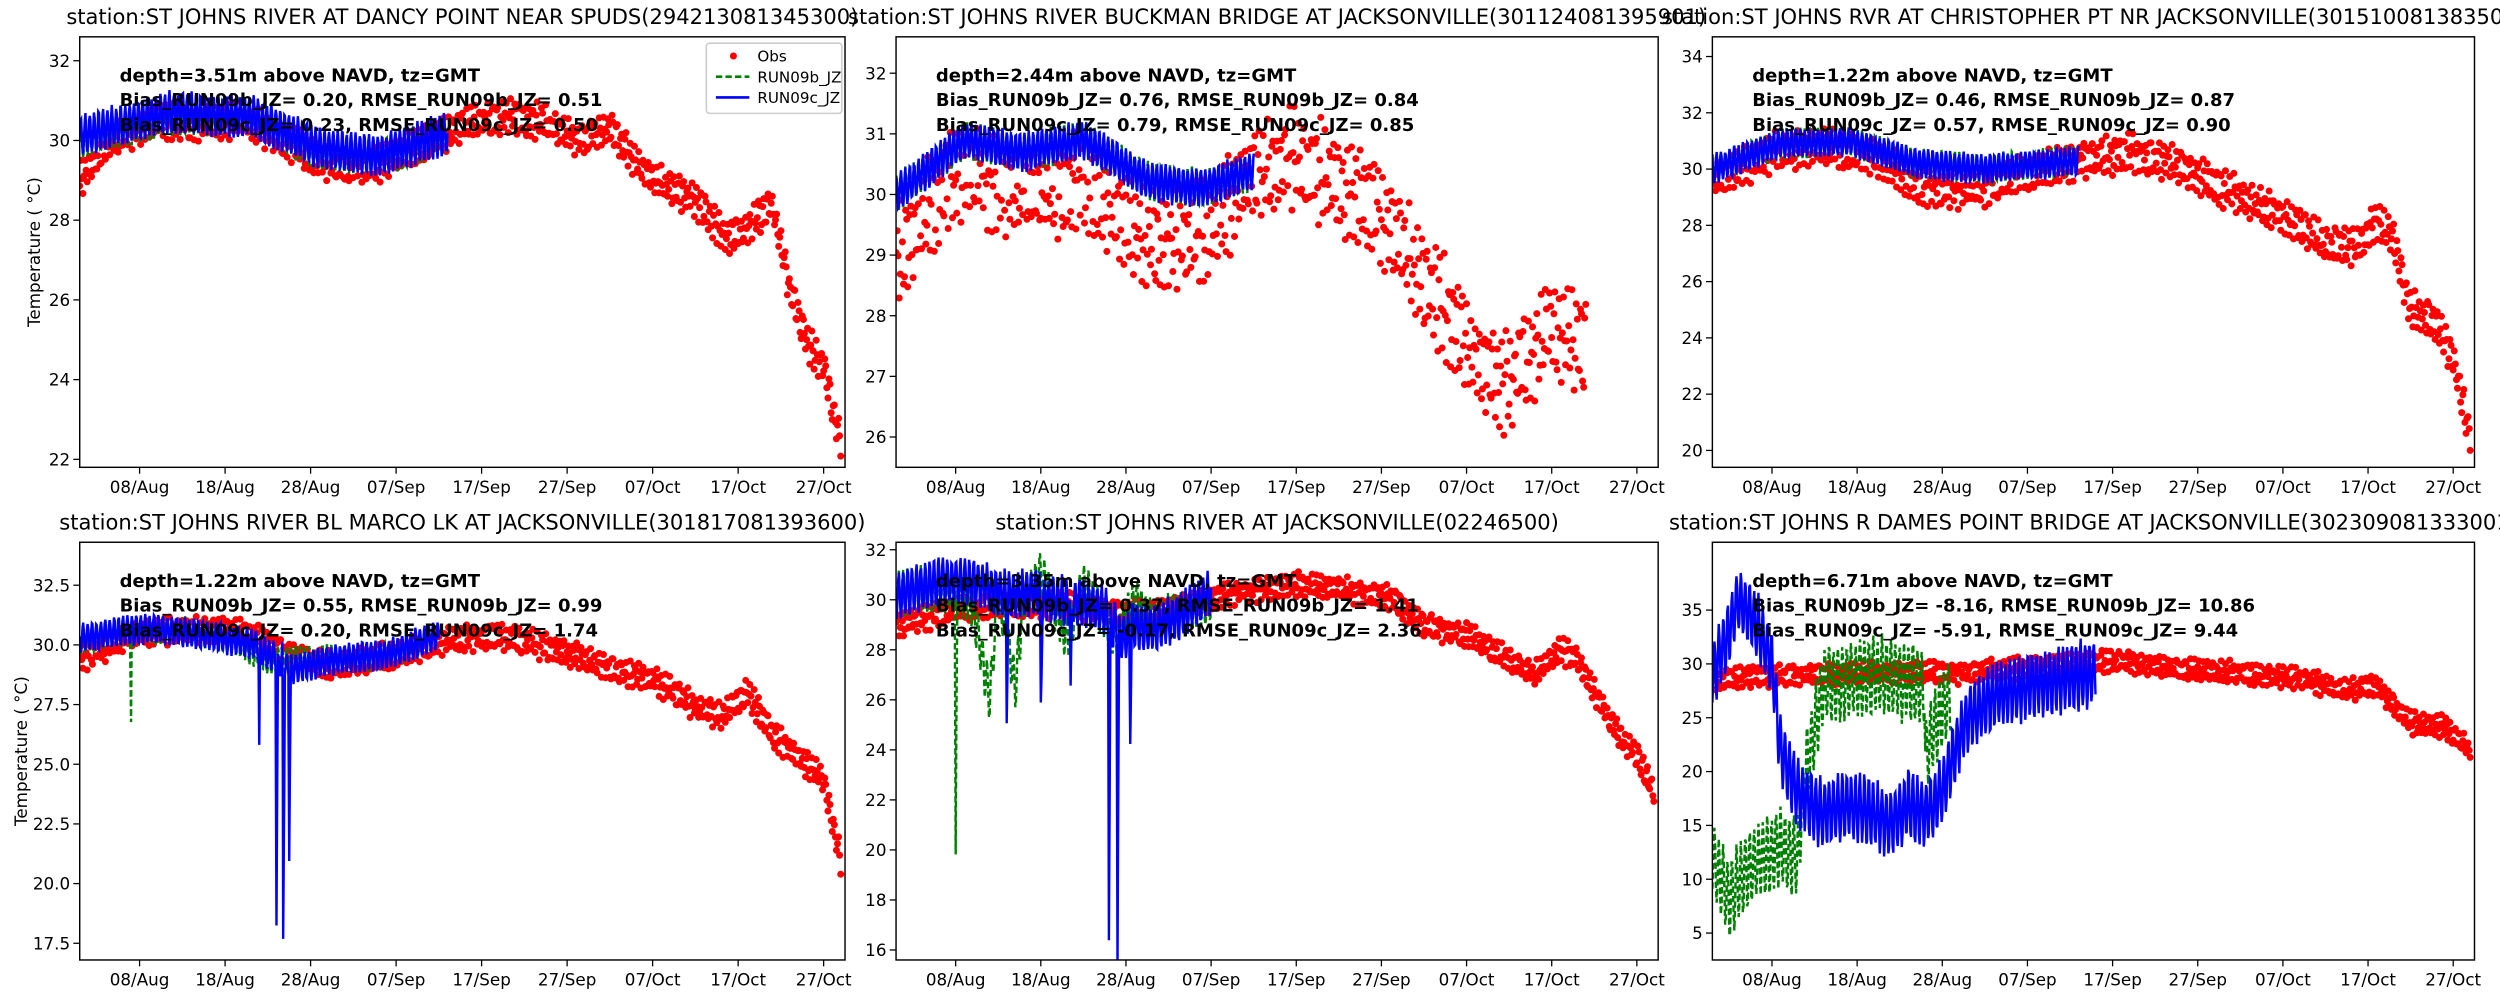 This screenshot has width=2500, height=1000. What do you see at coordinates (875, 255) in the screenshot?
I see `y-tick-label: 29` at bounding box center [875, 255].